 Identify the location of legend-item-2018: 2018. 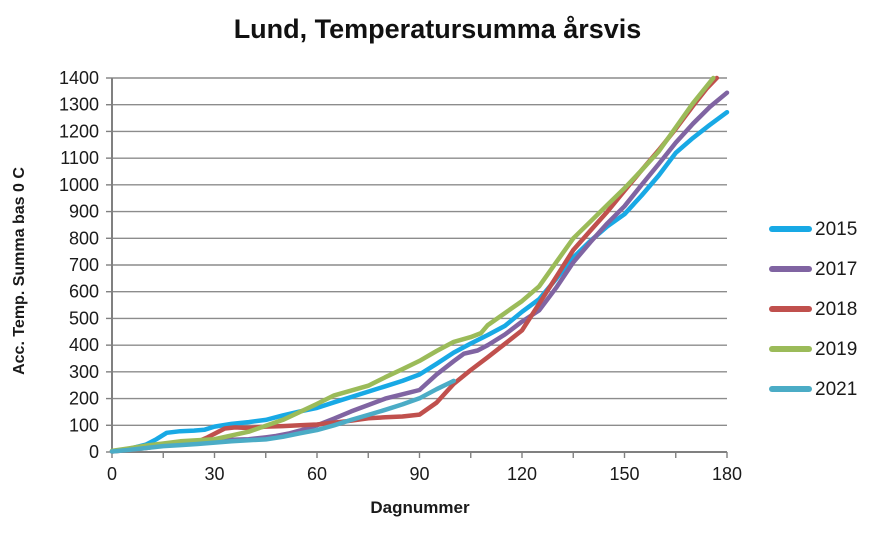
(813, 309).